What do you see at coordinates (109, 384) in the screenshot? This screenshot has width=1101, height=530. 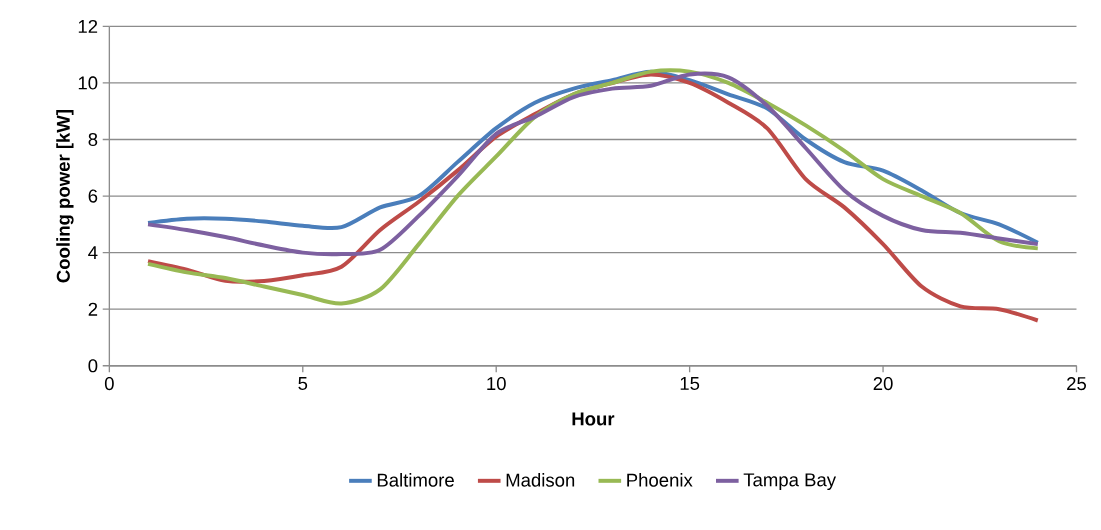 I see `x-tick-label: 0` at bounding box center [109, 384].